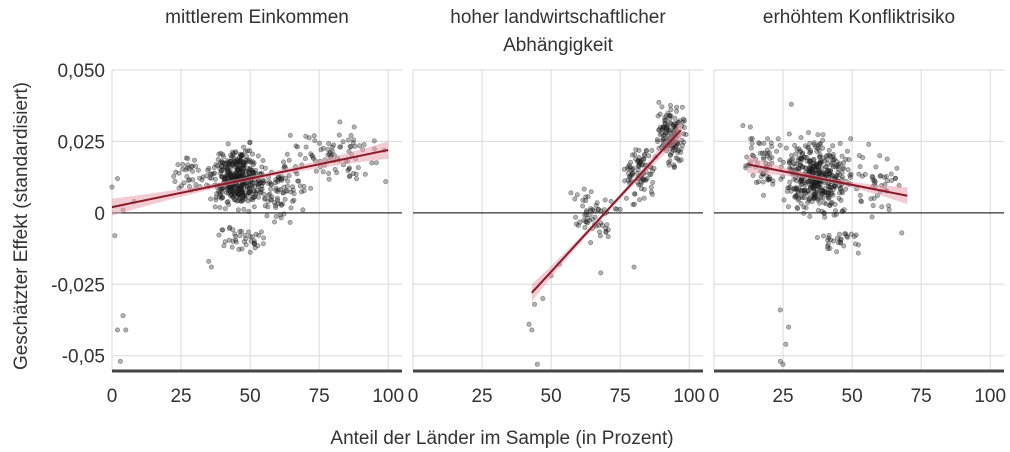 This screenshot has width=1010, height=452. Describe the element at coordinates (83, 357) in the screenshot. I see `y-tick-label: -0,05` at that location.